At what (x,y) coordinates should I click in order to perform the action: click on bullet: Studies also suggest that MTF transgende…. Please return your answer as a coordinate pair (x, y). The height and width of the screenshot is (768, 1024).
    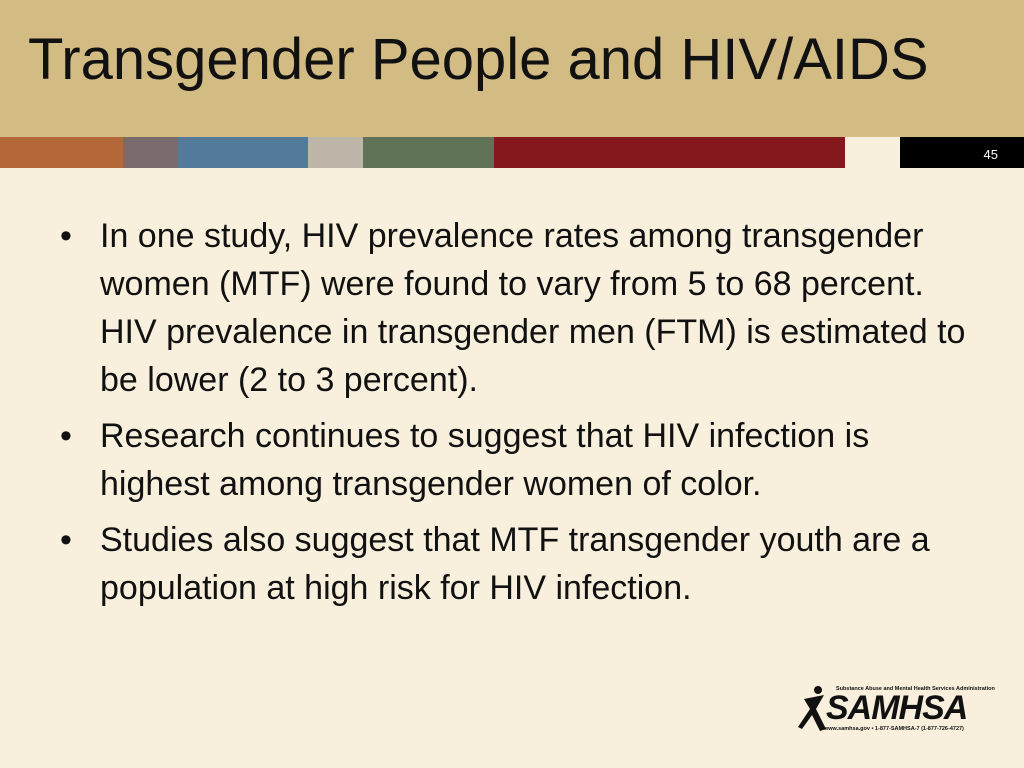
    Looking at the image, I should click on (513, 564).